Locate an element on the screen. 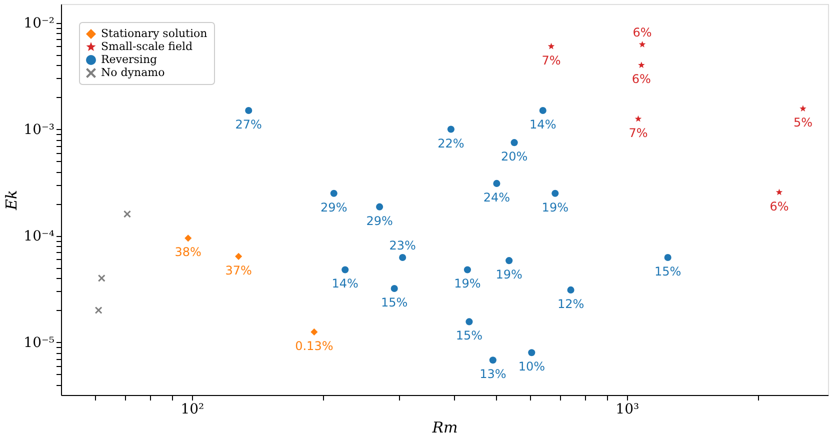 This screenshot has width=832, height=439. annotation: 37% is located at coordinates (238, 270).